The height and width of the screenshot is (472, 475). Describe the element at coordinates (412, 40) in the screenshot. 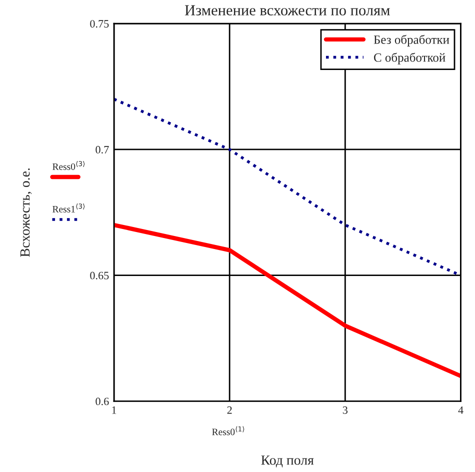

I see `legend-label: Без обработки` at that location.